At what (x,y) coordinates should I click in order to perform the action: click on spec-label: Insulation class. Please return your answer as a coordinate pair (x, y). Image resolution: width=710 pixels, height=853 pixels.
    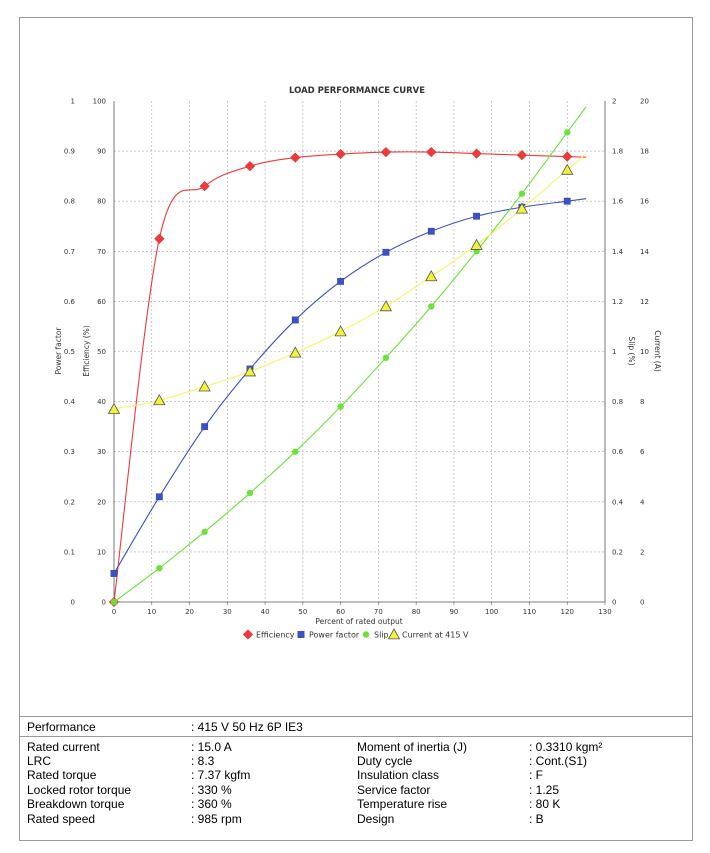
    Looking at the image, I should click on (398, 775).